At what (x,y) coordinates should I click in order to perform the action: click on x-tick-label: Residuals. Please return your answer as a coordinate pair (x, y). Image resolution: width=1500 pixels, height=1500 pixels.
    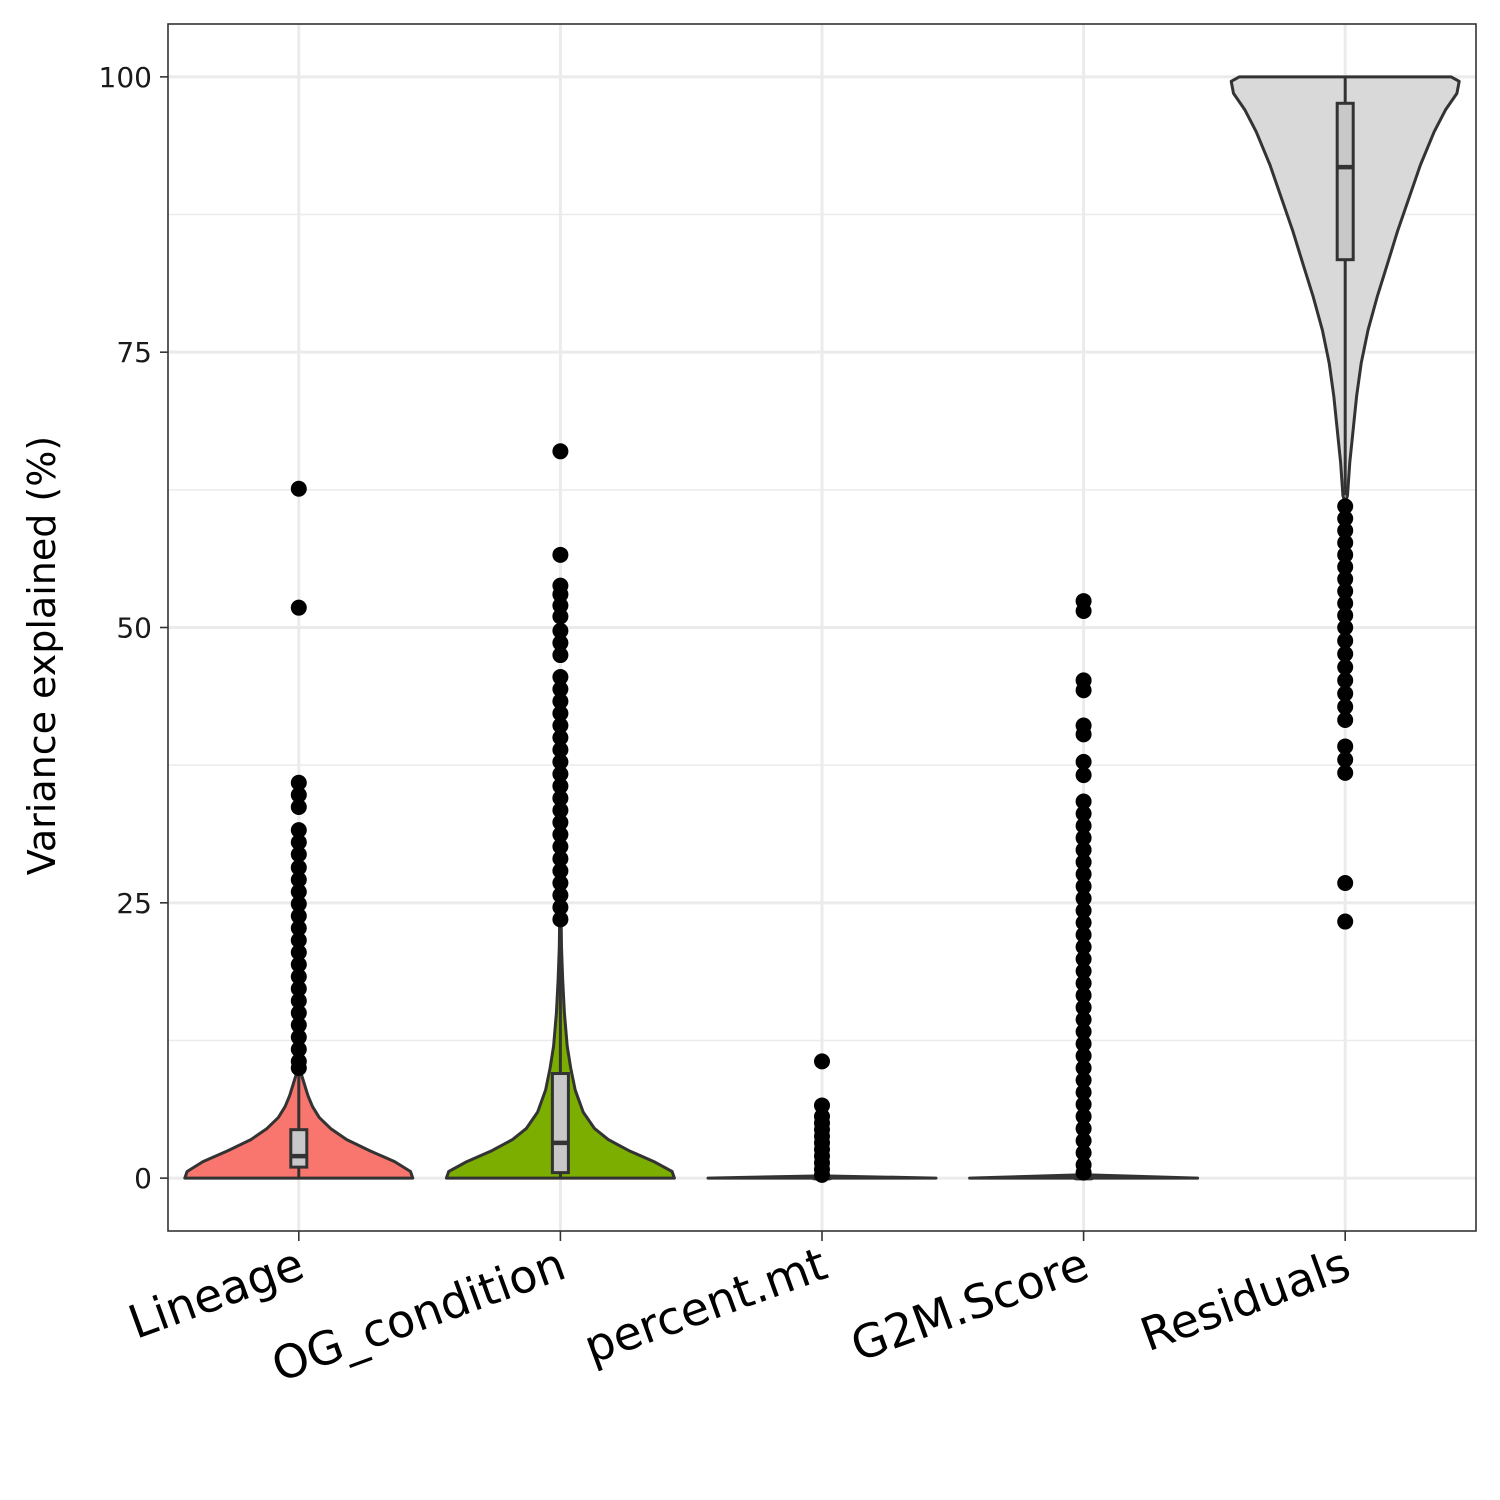
    Looking at the image, I should click on (1245, 1299).